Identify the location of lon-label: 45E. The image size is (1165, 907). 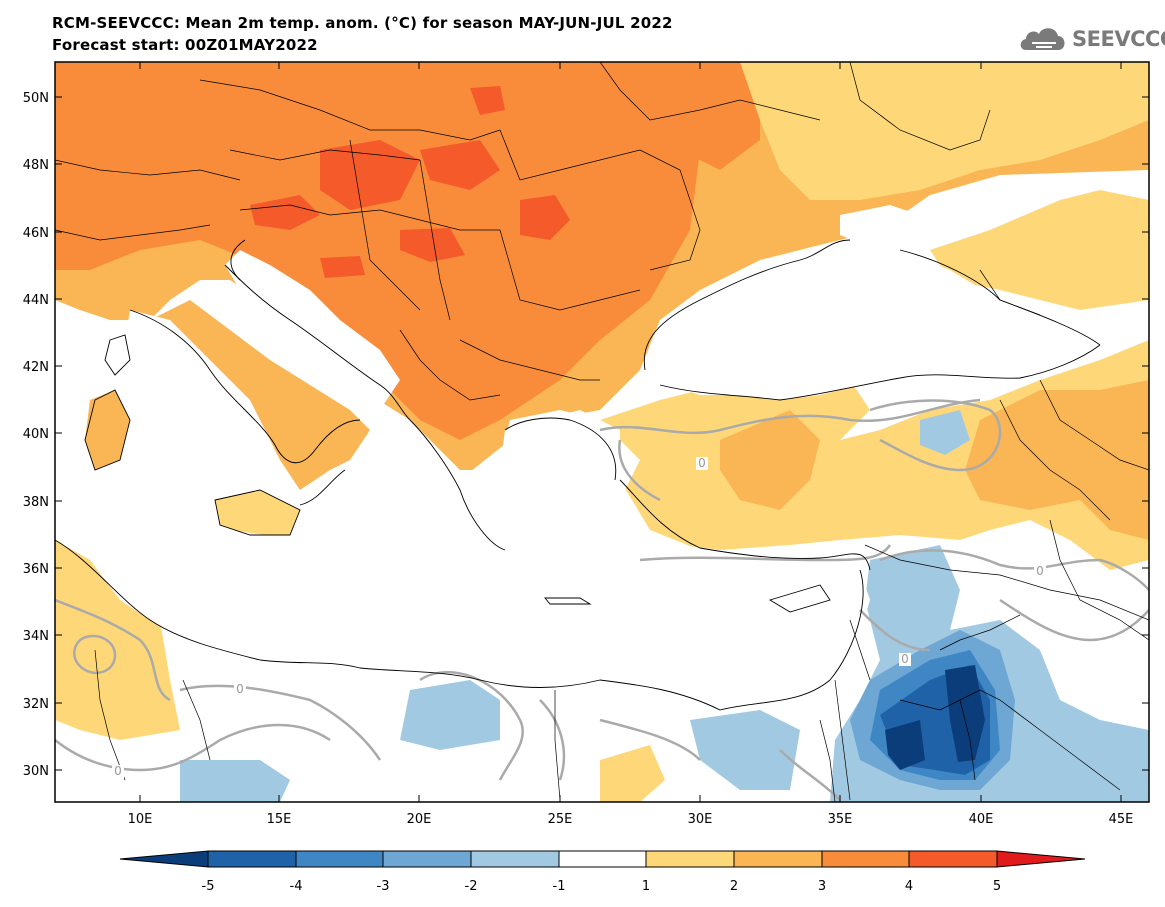
(1121, 819).